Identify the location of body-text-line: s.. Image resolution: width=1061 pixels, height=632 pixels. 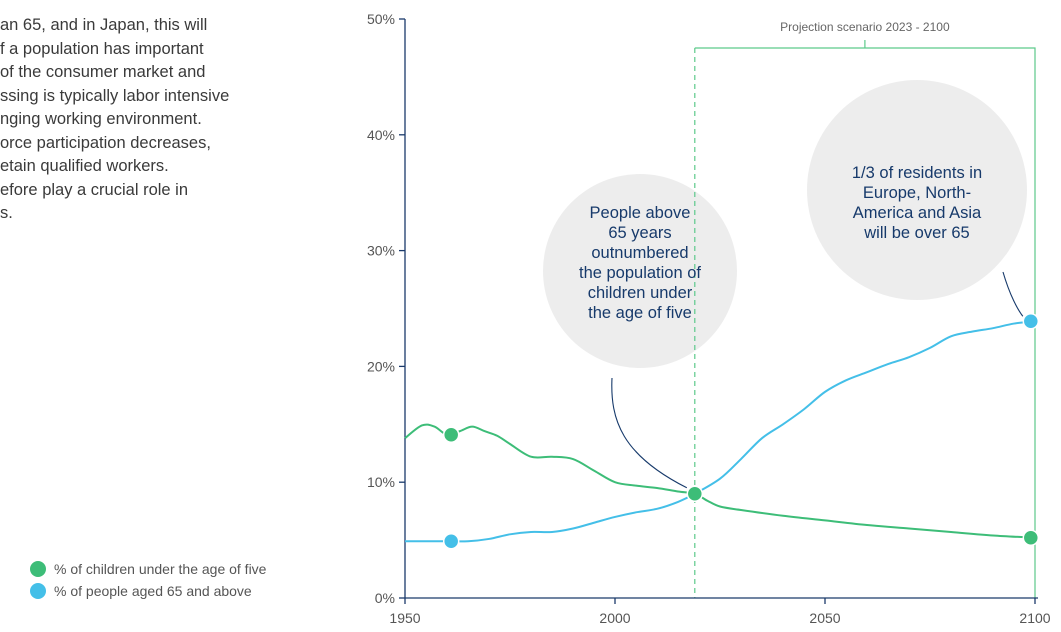
(6, 213).